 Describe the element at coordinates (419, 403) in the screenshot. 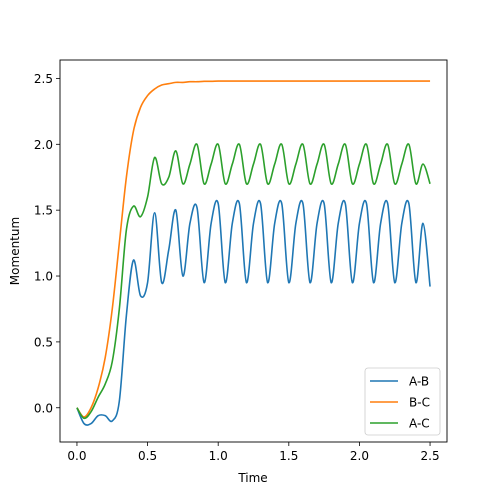

I see `legend-label: B-C` at that location.